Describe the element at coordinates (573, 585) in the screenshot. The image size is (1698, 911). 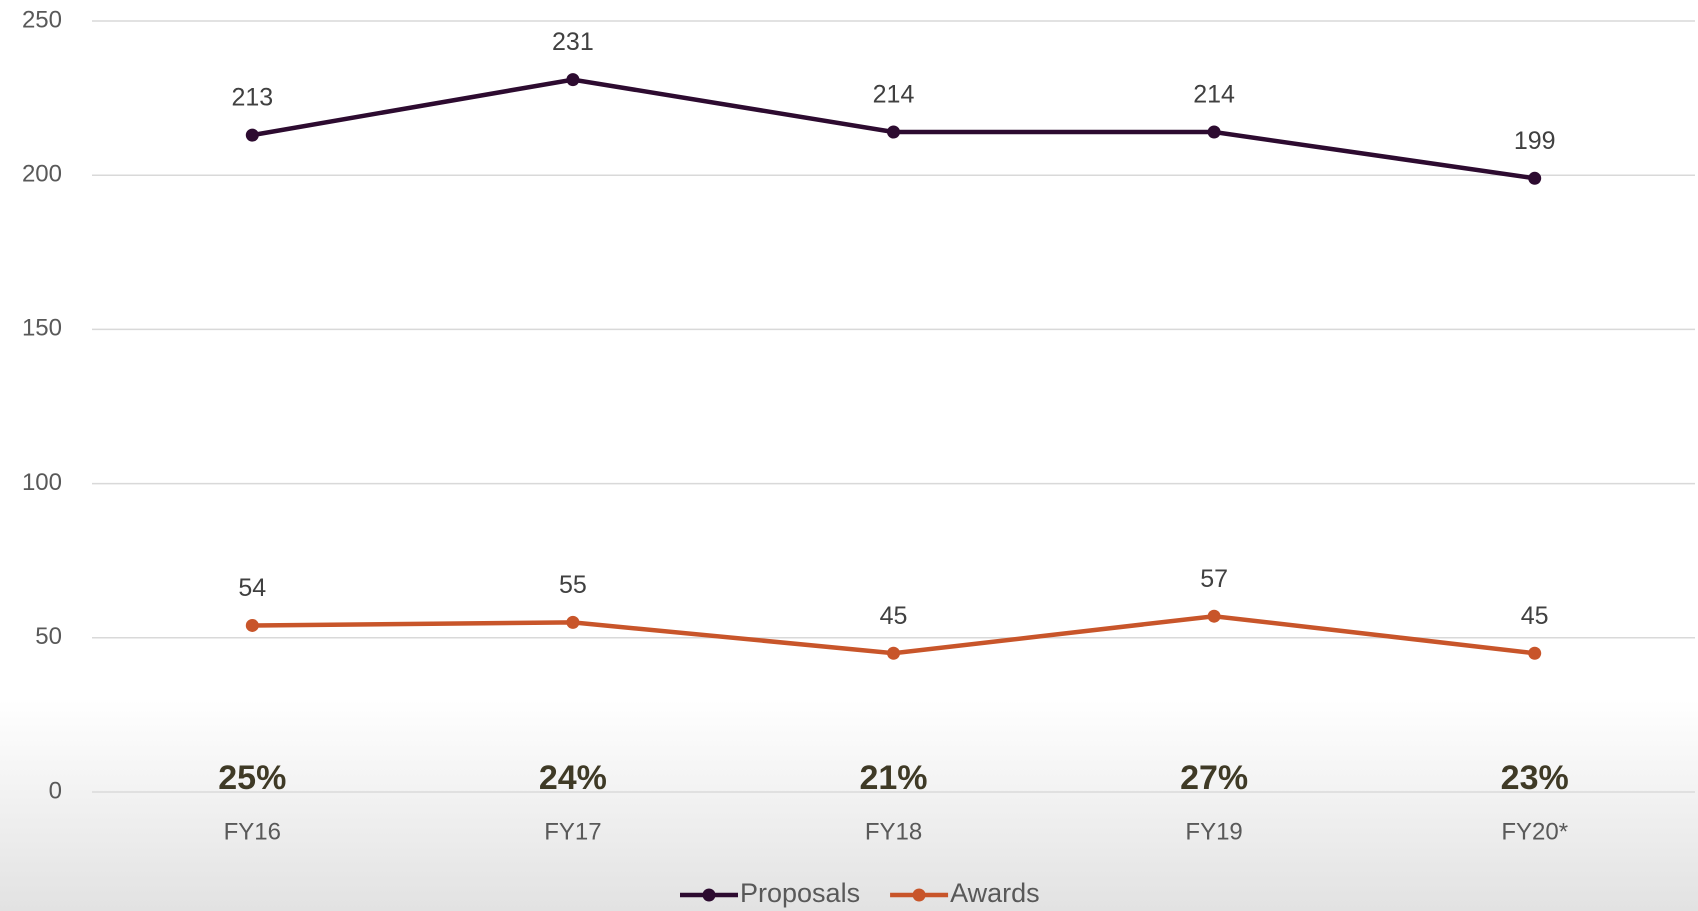
I see `data-label: 55` at that location.